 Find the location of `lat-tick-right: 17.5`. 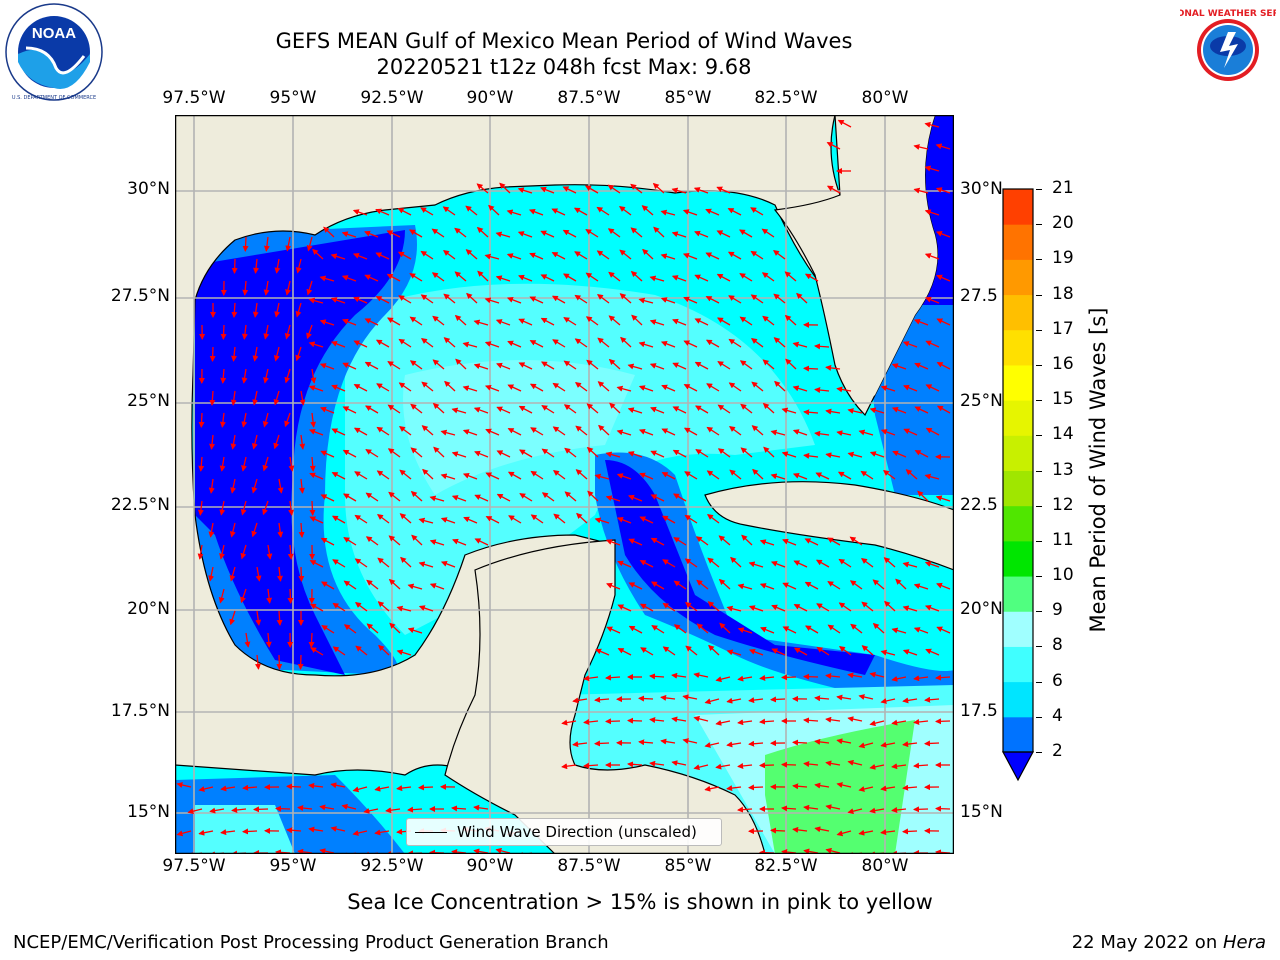

lat-tick-right: 17.5 is located at coordinates (979, 711).